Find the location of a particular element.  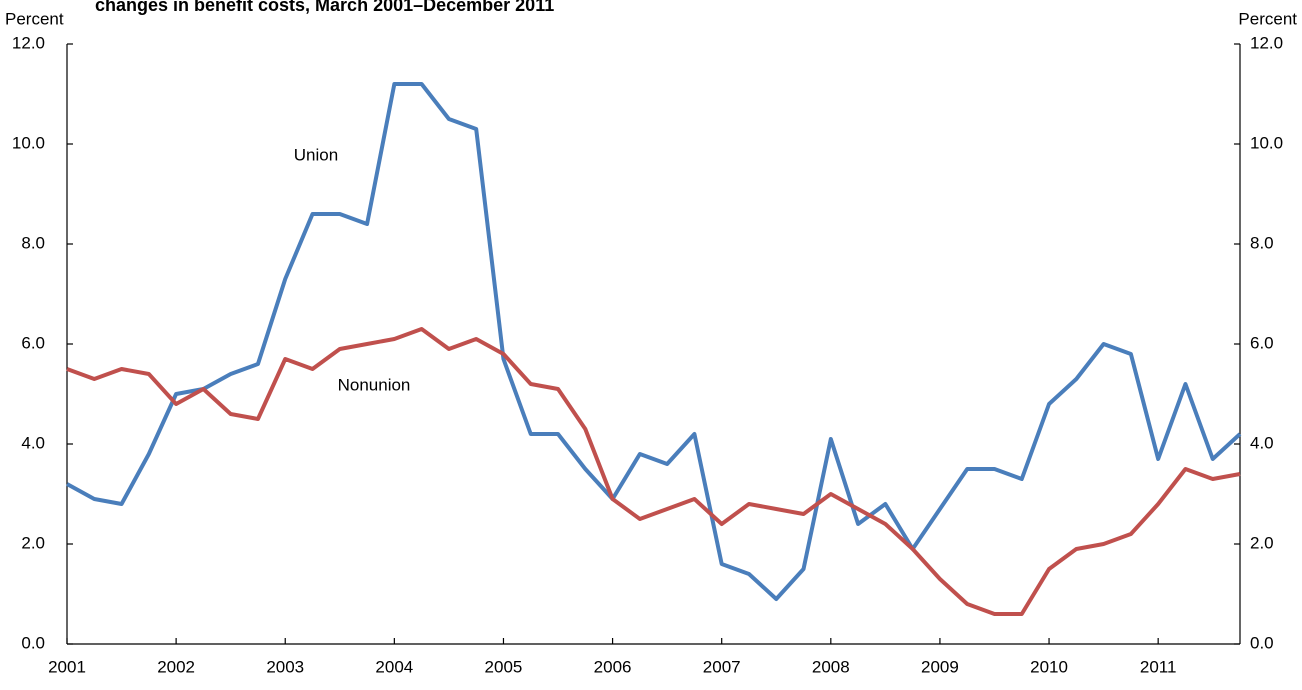

y-tick-label: 2.0 is located at coordinates (33, 542).